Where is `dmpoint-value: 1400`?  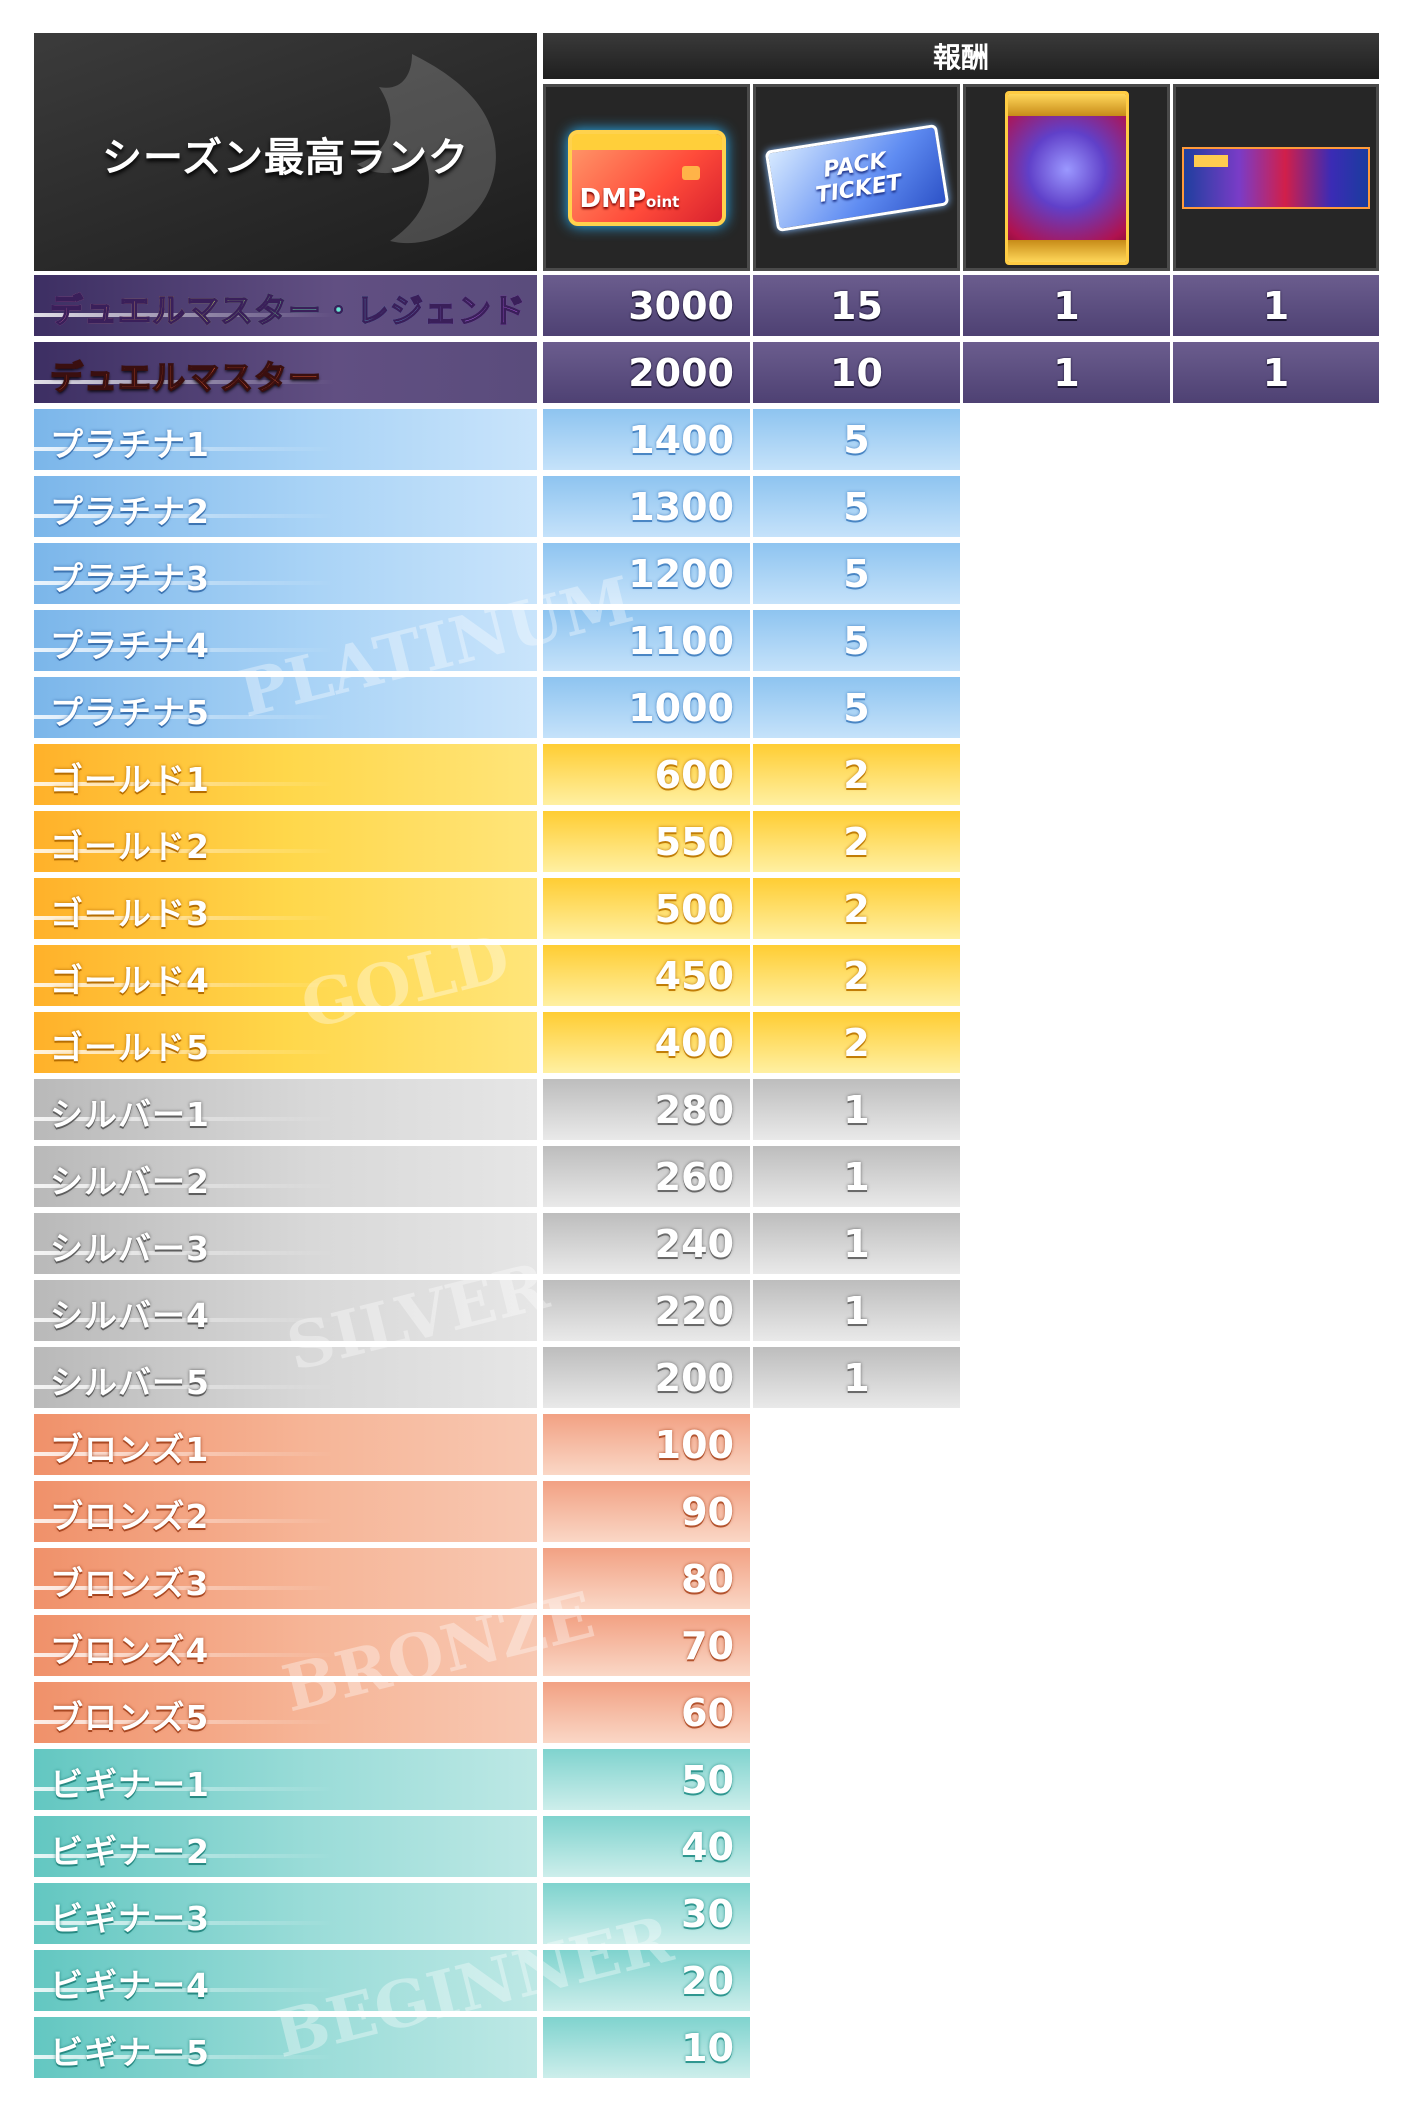 dmpoint-value: 1400 is located at coordinates (646, 439).